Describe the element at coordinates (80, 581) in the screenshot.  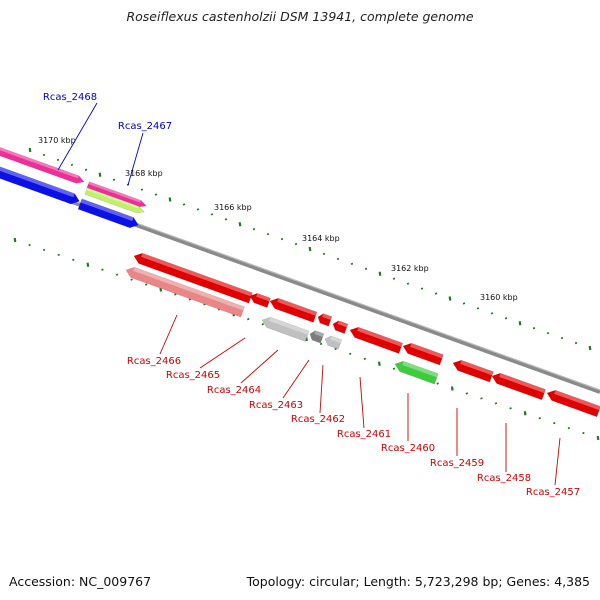
I see `accession-label: Accession: NC_009767` at that location.